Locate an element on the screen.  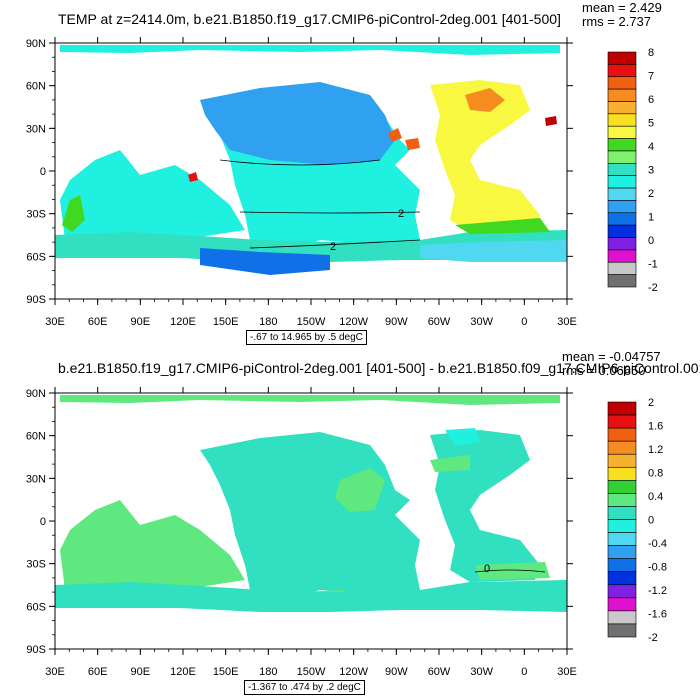
top-south-atlantic-band is located at coordinates (493, 251).